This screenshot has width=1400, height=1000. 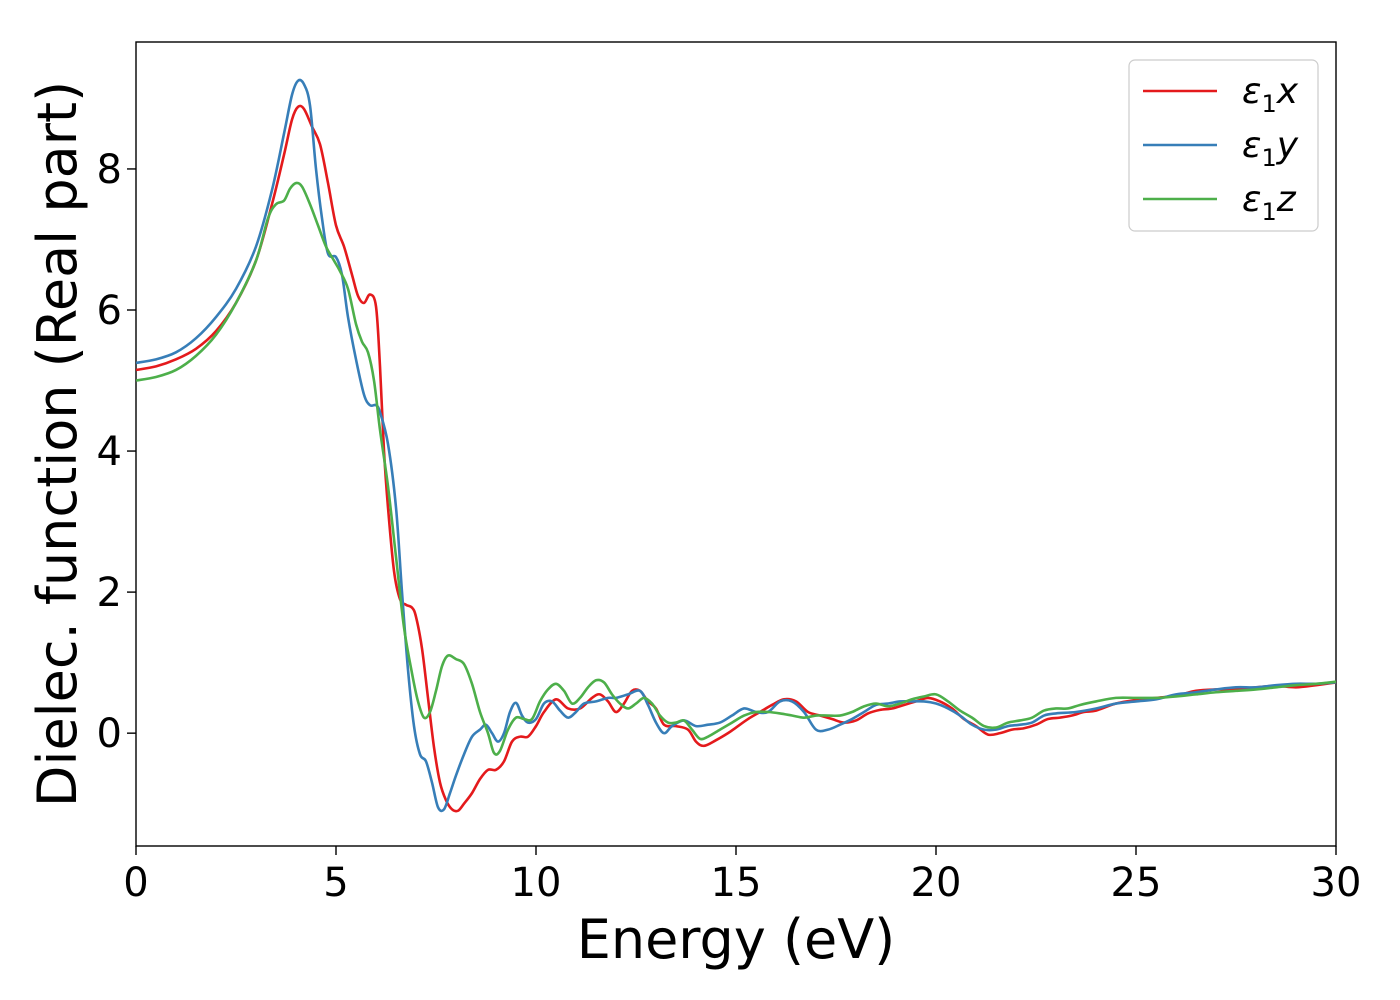 I want to click on x-axis-label: Energy (eV), so click(x=736, y=939).